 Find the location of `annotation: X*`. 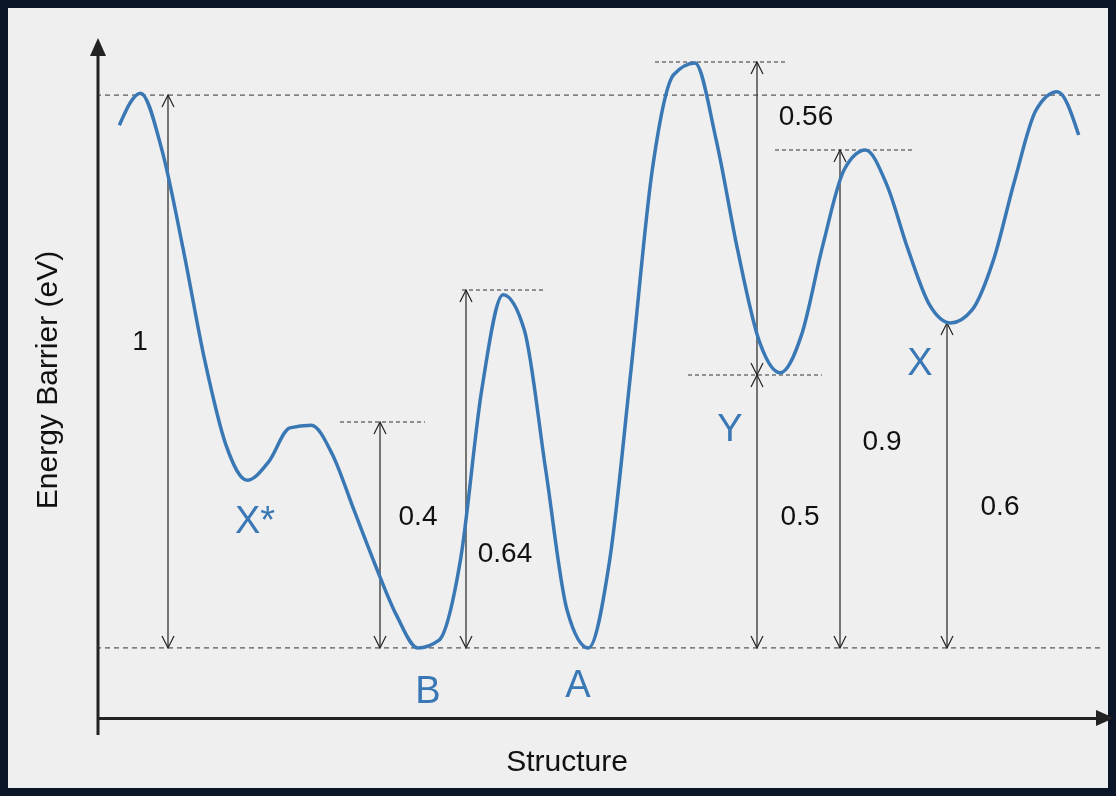

annotation: X* is located at coordinates (255, 520).